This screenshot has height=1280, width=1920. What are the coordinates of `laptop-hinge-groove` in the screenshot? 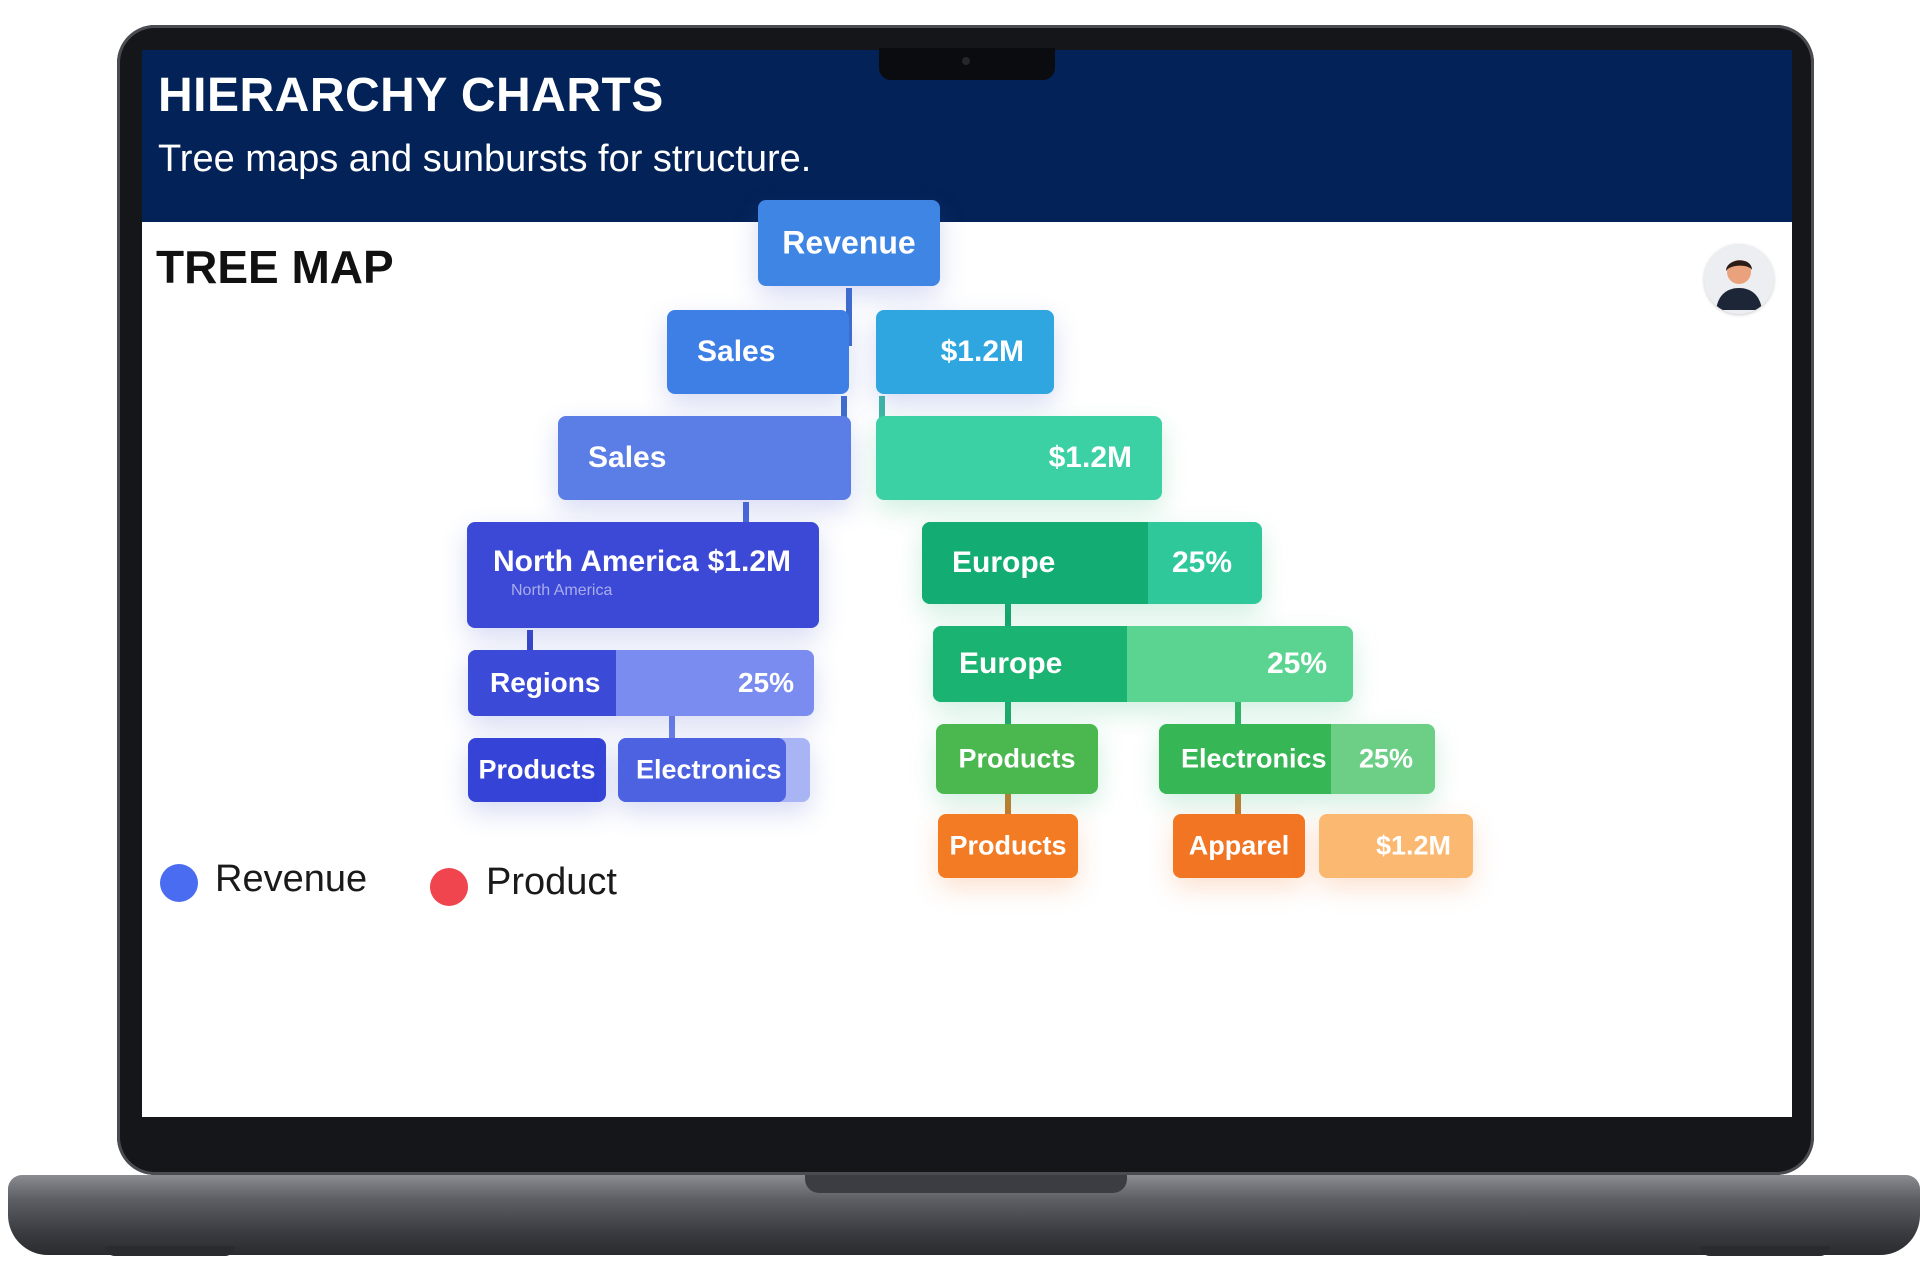 It's located at (966, 1184).